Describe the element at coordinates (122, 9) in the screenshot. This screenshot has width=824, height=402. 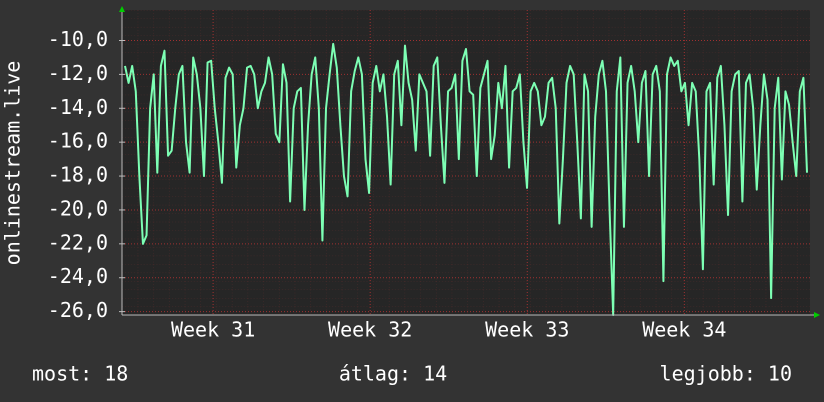
I see `y-arrow` at that location.